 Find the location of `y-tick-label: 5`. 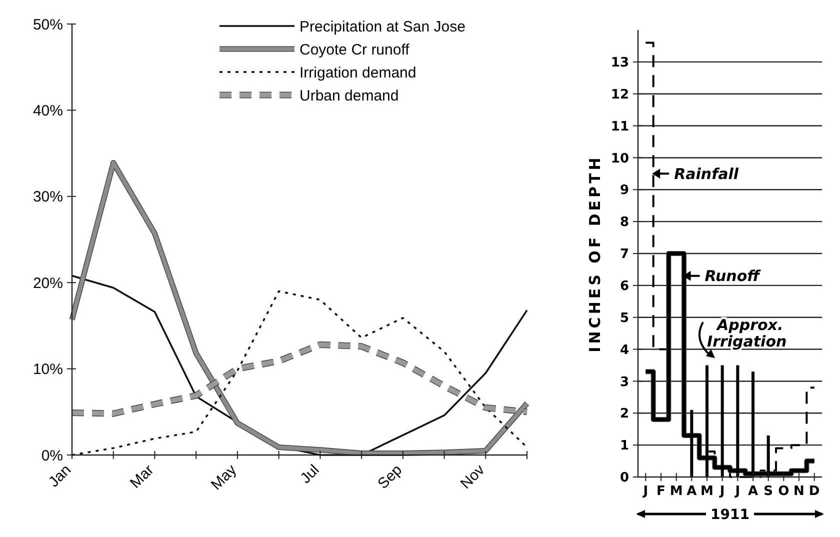

y-tick-label: 5 is located at coordinates (624, 318).